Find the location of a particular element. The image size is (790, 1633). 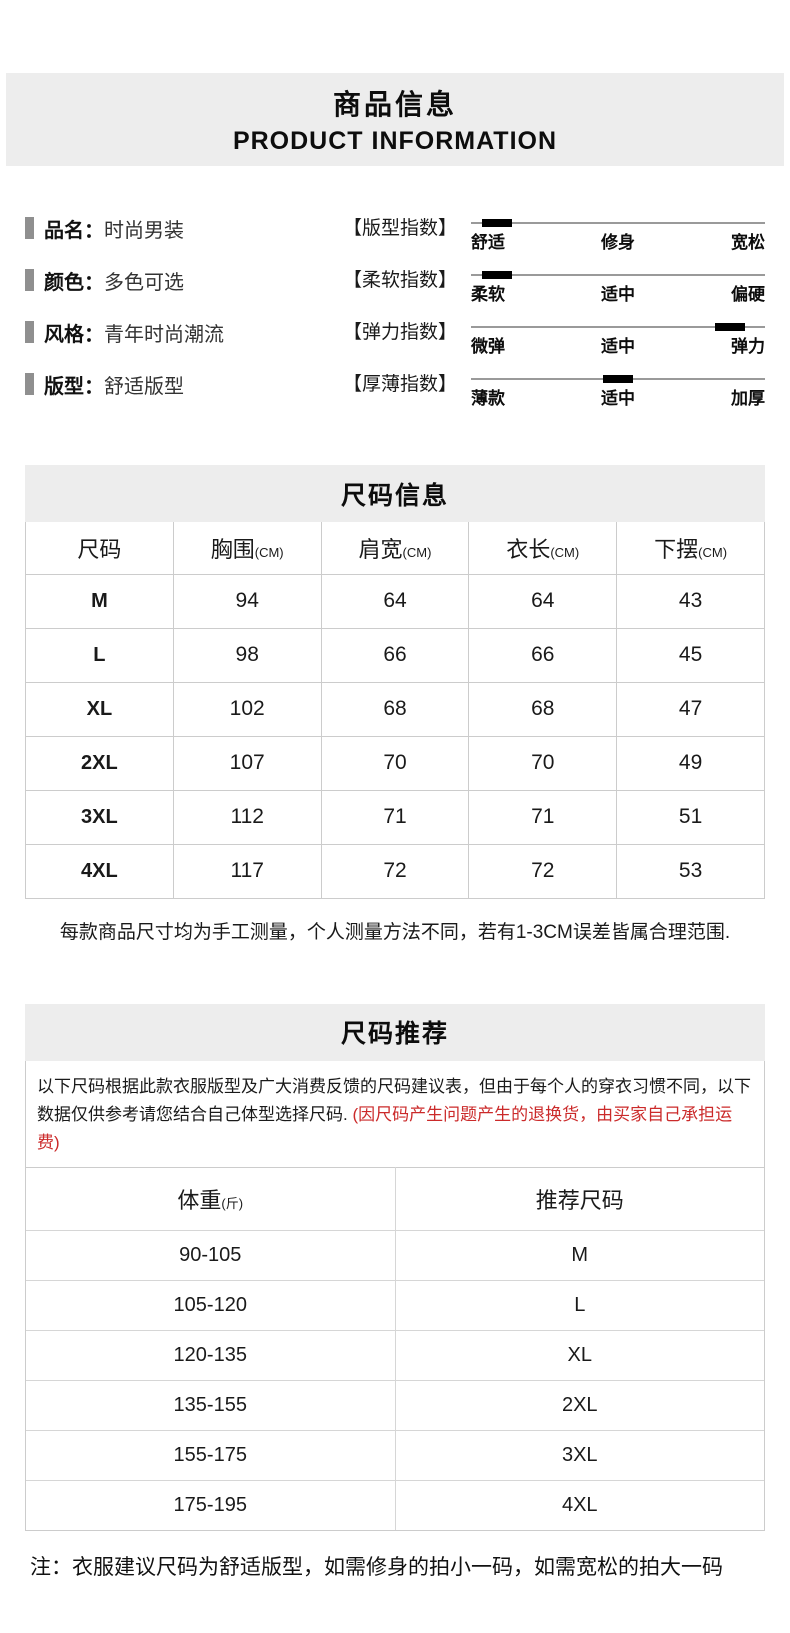

cell-length: 72 is located at coordinates (543, 871).